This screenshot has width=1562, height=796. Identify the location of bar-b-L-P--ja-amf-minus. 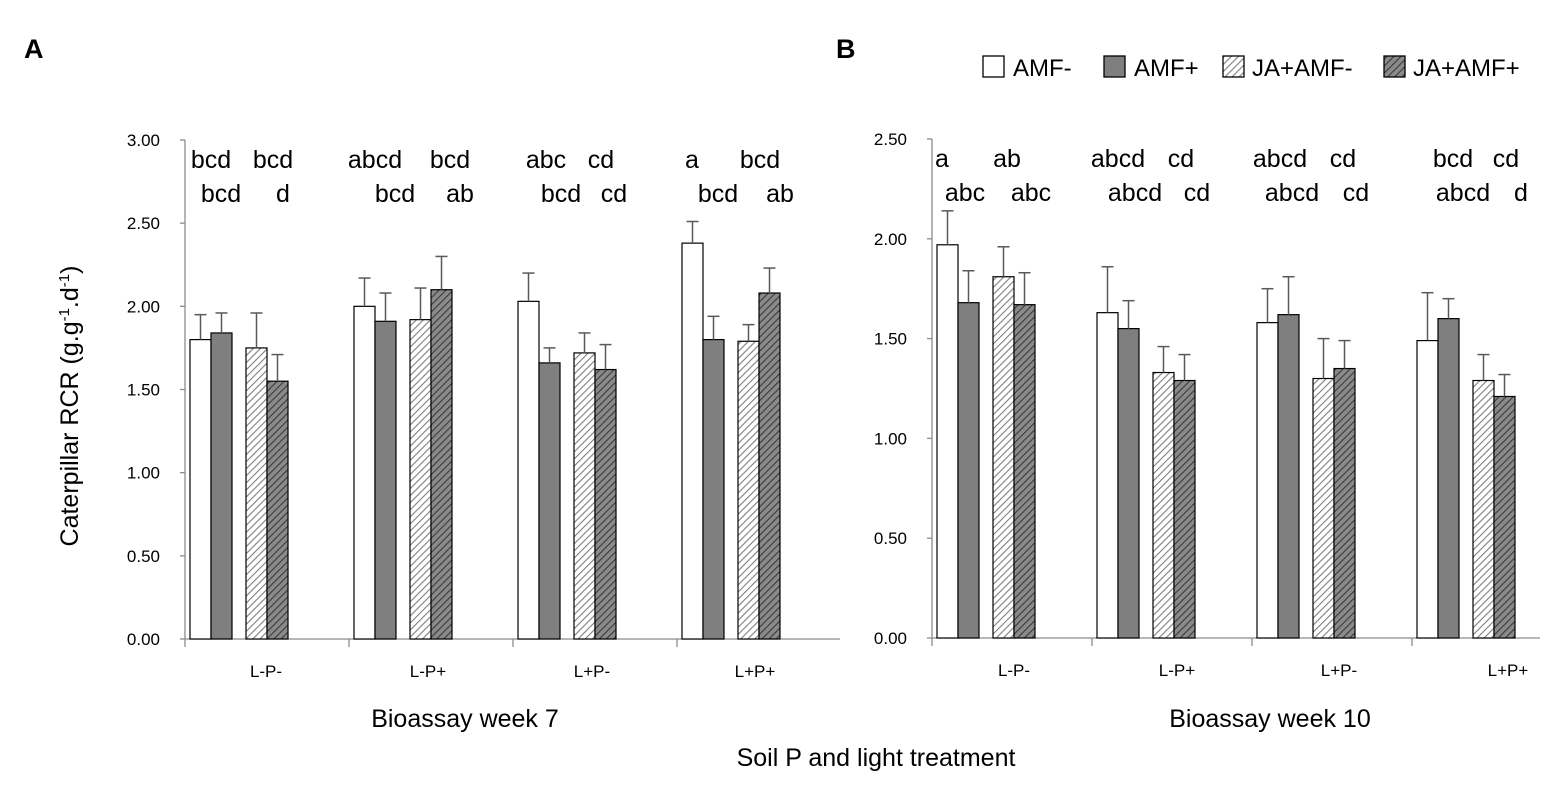
(1003, 457).